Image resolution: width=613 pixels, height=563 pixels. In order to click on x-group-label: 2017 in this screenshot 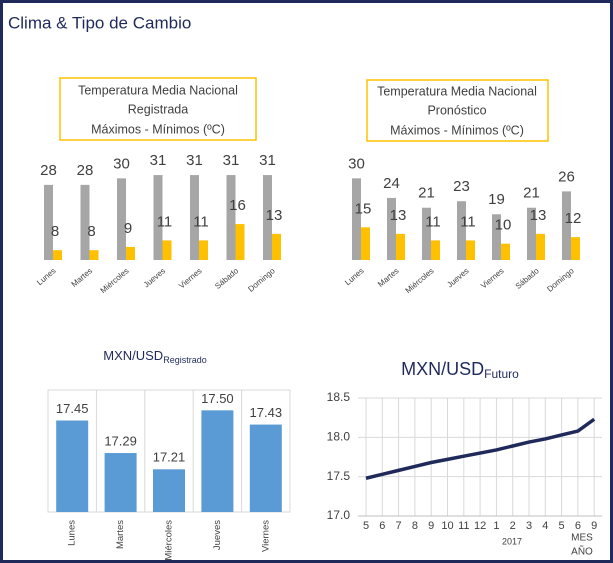, I will do `click(512, 541)`.